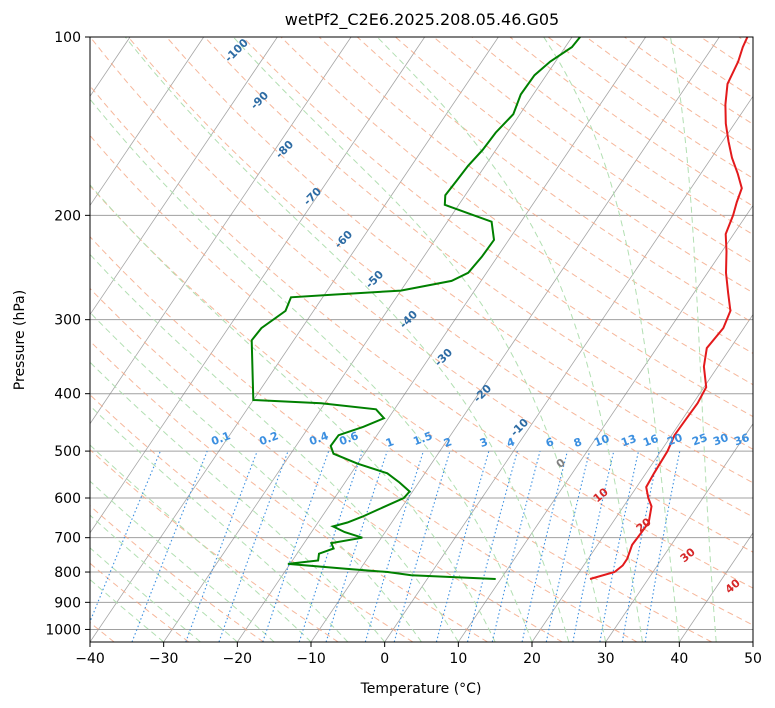 The width and height of the screenshot is (775, 708). I want to click on mixing-ratio-label: 0.1, so click(220, 438).